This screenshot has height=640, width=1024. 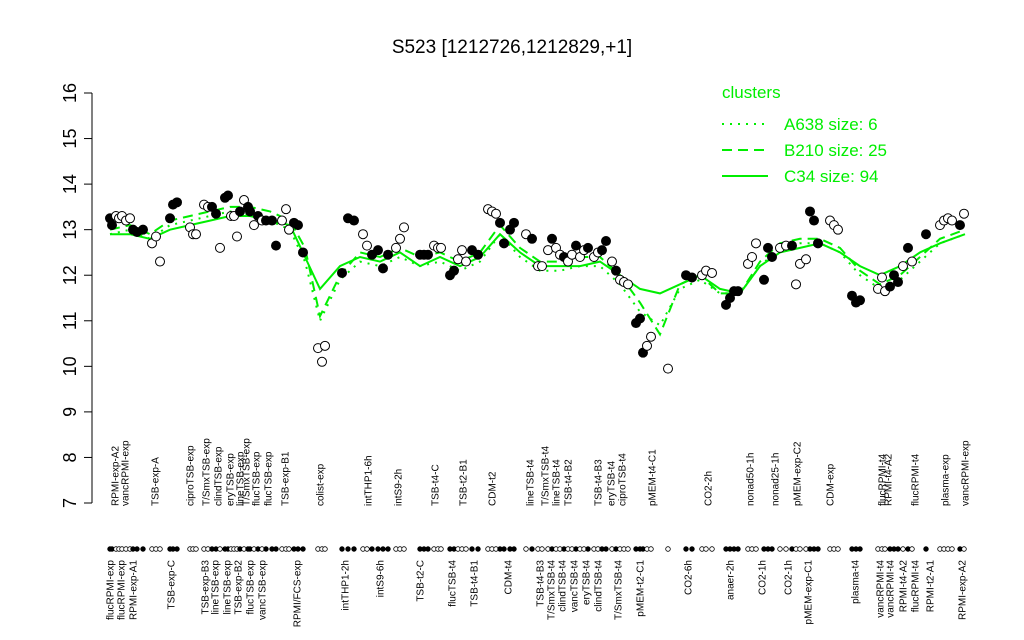 What do you see at coordinates (641, 588) in the screenshot?
I see `x-tick-label: pMEM-t2-C1` at bounding box center [641, 588].